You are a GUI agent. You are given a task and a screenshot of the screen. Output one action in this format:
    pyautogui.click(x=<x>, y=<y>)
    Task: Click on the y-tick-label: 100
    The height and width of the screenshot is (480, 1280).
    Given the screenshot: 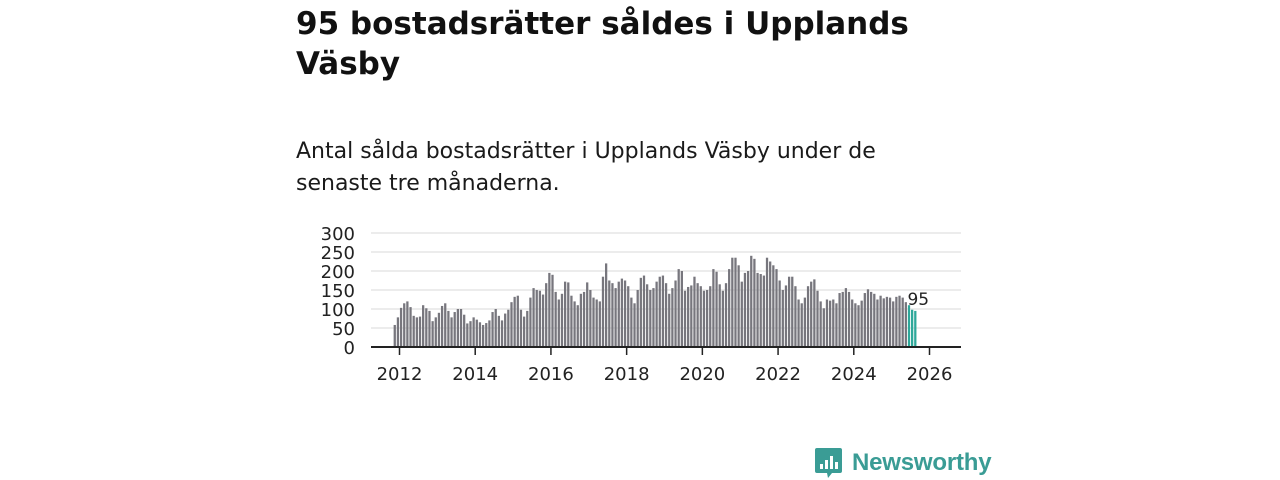 What is the action you would take?
    pyautogui.click(x=338, y=310)
    